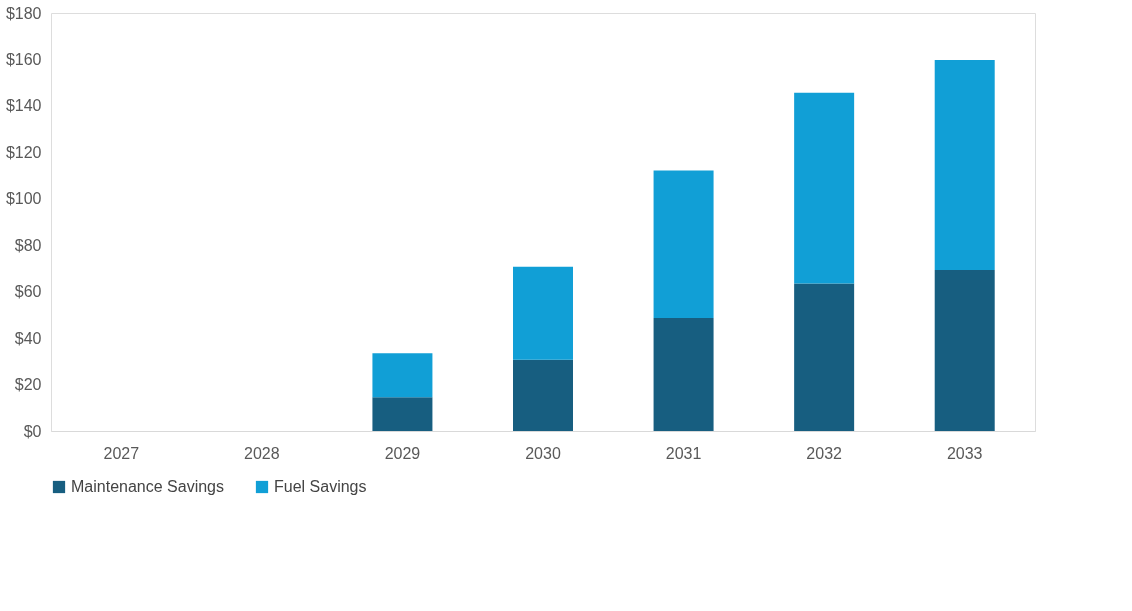 The image size is (1132, 611). What do you see at coordinates (28, 292) in the screenshot?
I see `y-tick-label: $60` at bounding box center [28, 292].